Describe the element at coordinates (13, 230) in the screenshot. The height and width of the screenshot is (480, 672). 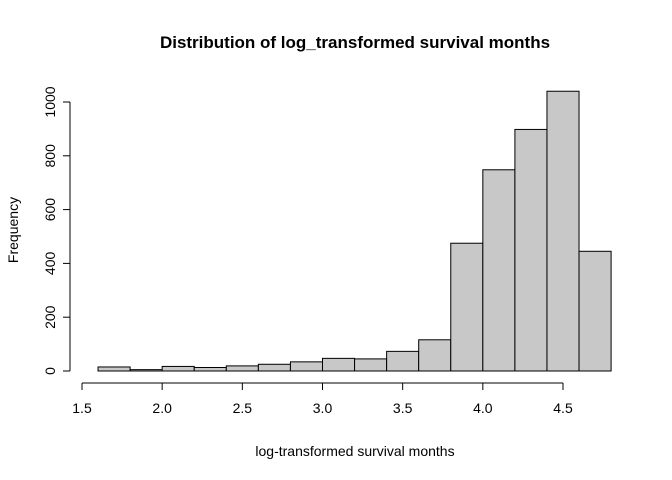
I see `y-axis-label: Frequency` at that location.